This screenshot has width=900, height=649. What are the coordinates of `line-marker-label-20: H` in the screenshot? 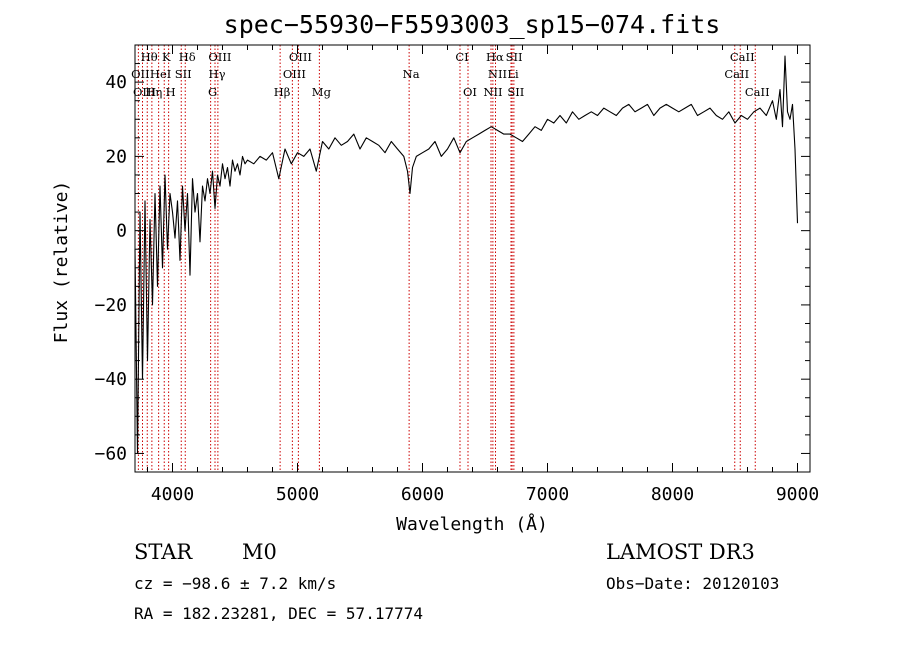 It's located at (171, 92).